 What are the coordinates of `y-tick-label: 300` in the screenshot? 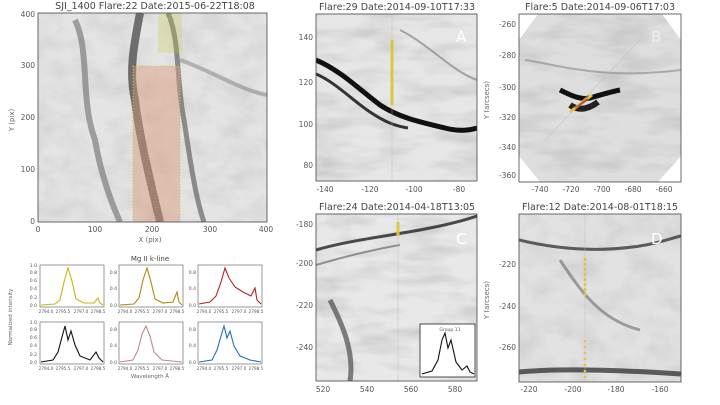 It's located at (28, 65).